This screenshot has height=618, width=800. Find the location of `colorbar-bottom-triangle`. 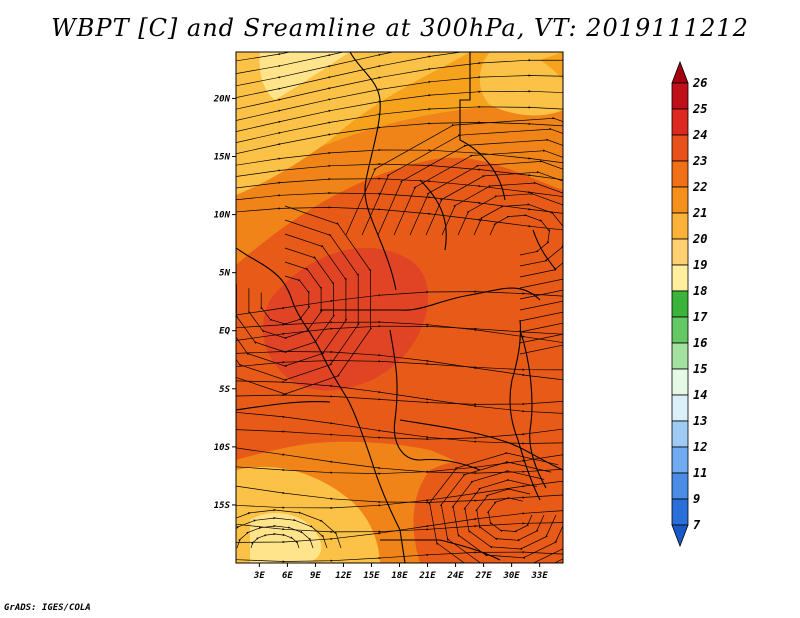

colorbar-bottom-triangle is located at coordinates (680, 536).